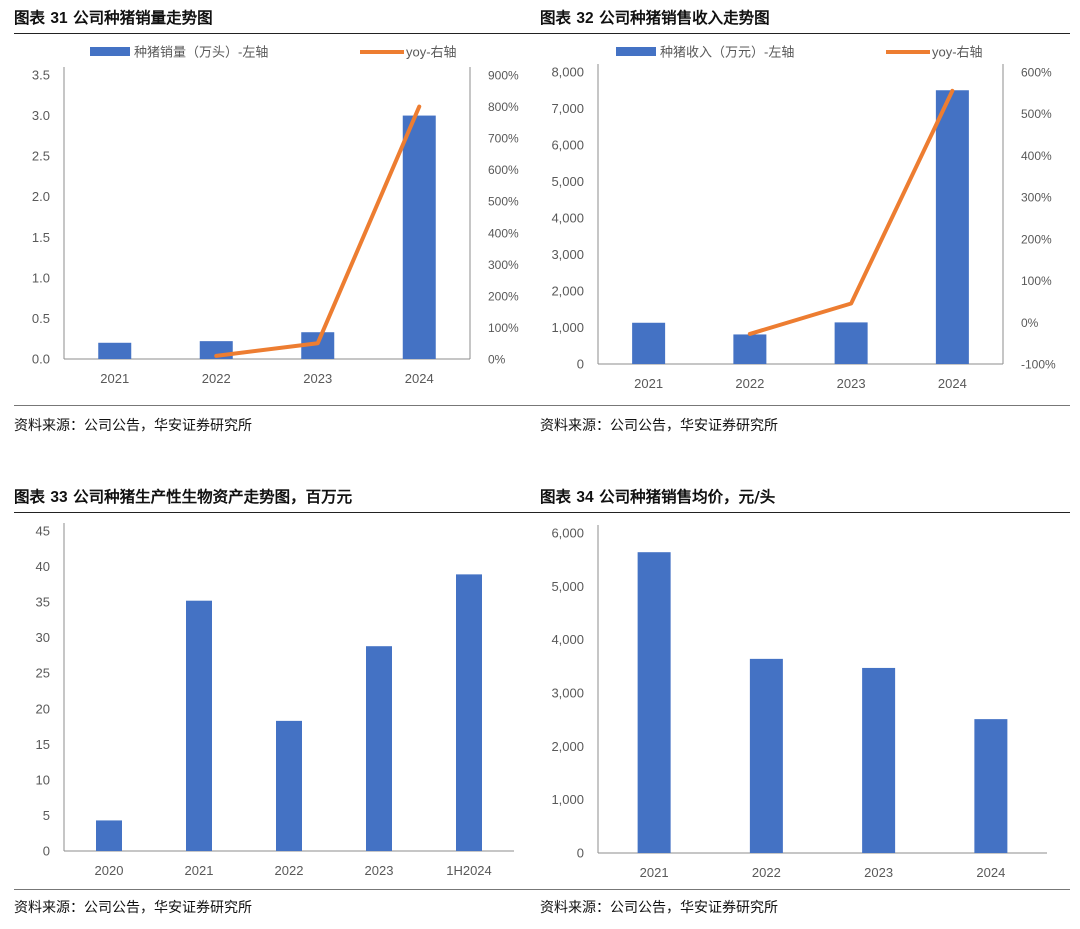 Image resolution: width=1080 pixels, height=929 pixels. Describe the element at coordinates (41, 359) in the screenshot. I see `y-tick-label: 0.0` at that location.